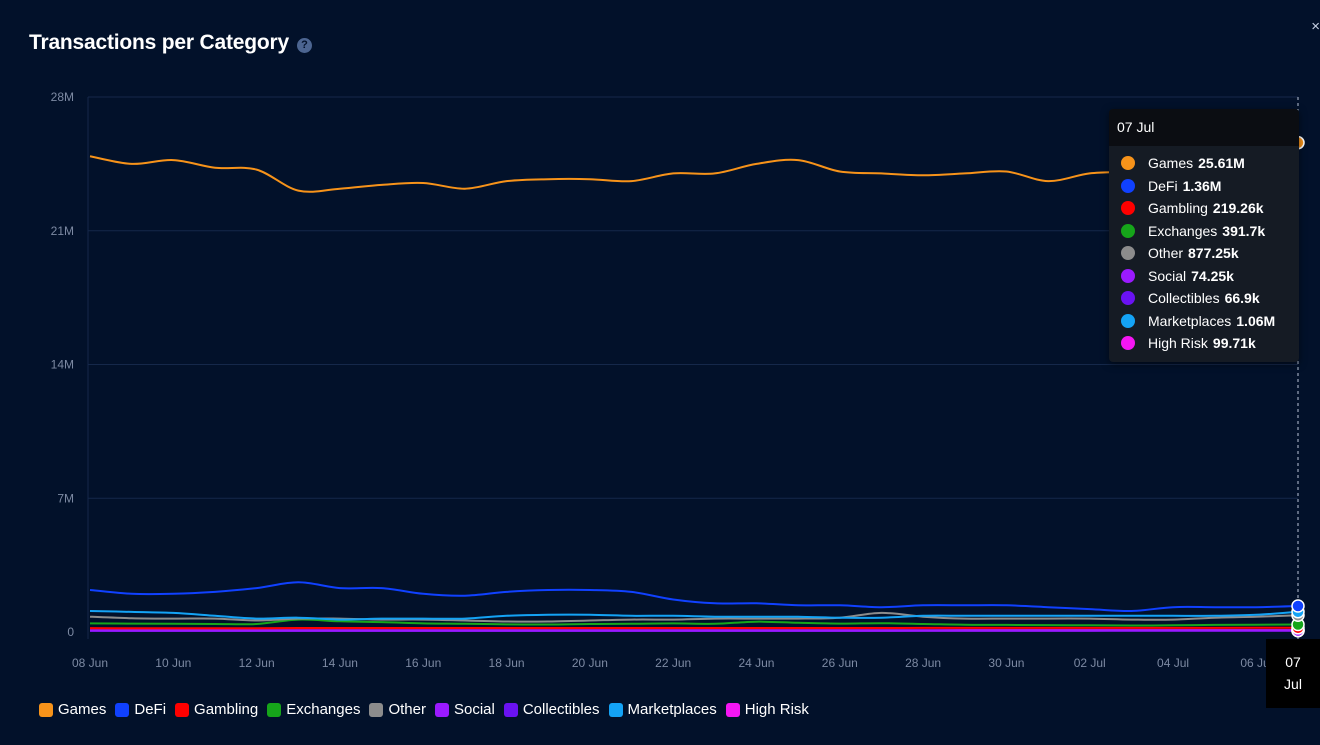 The height and width of the screenshot is (745, 1320). I want to click on x-tick-label: 14 Jun, so click(340, 663).